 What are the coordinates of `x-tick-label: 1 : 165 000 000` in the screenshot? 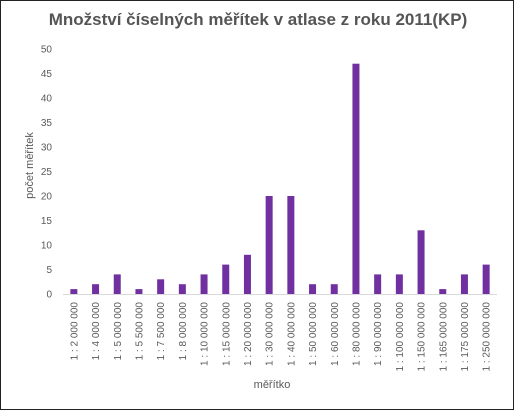 It's located at (443, 337).